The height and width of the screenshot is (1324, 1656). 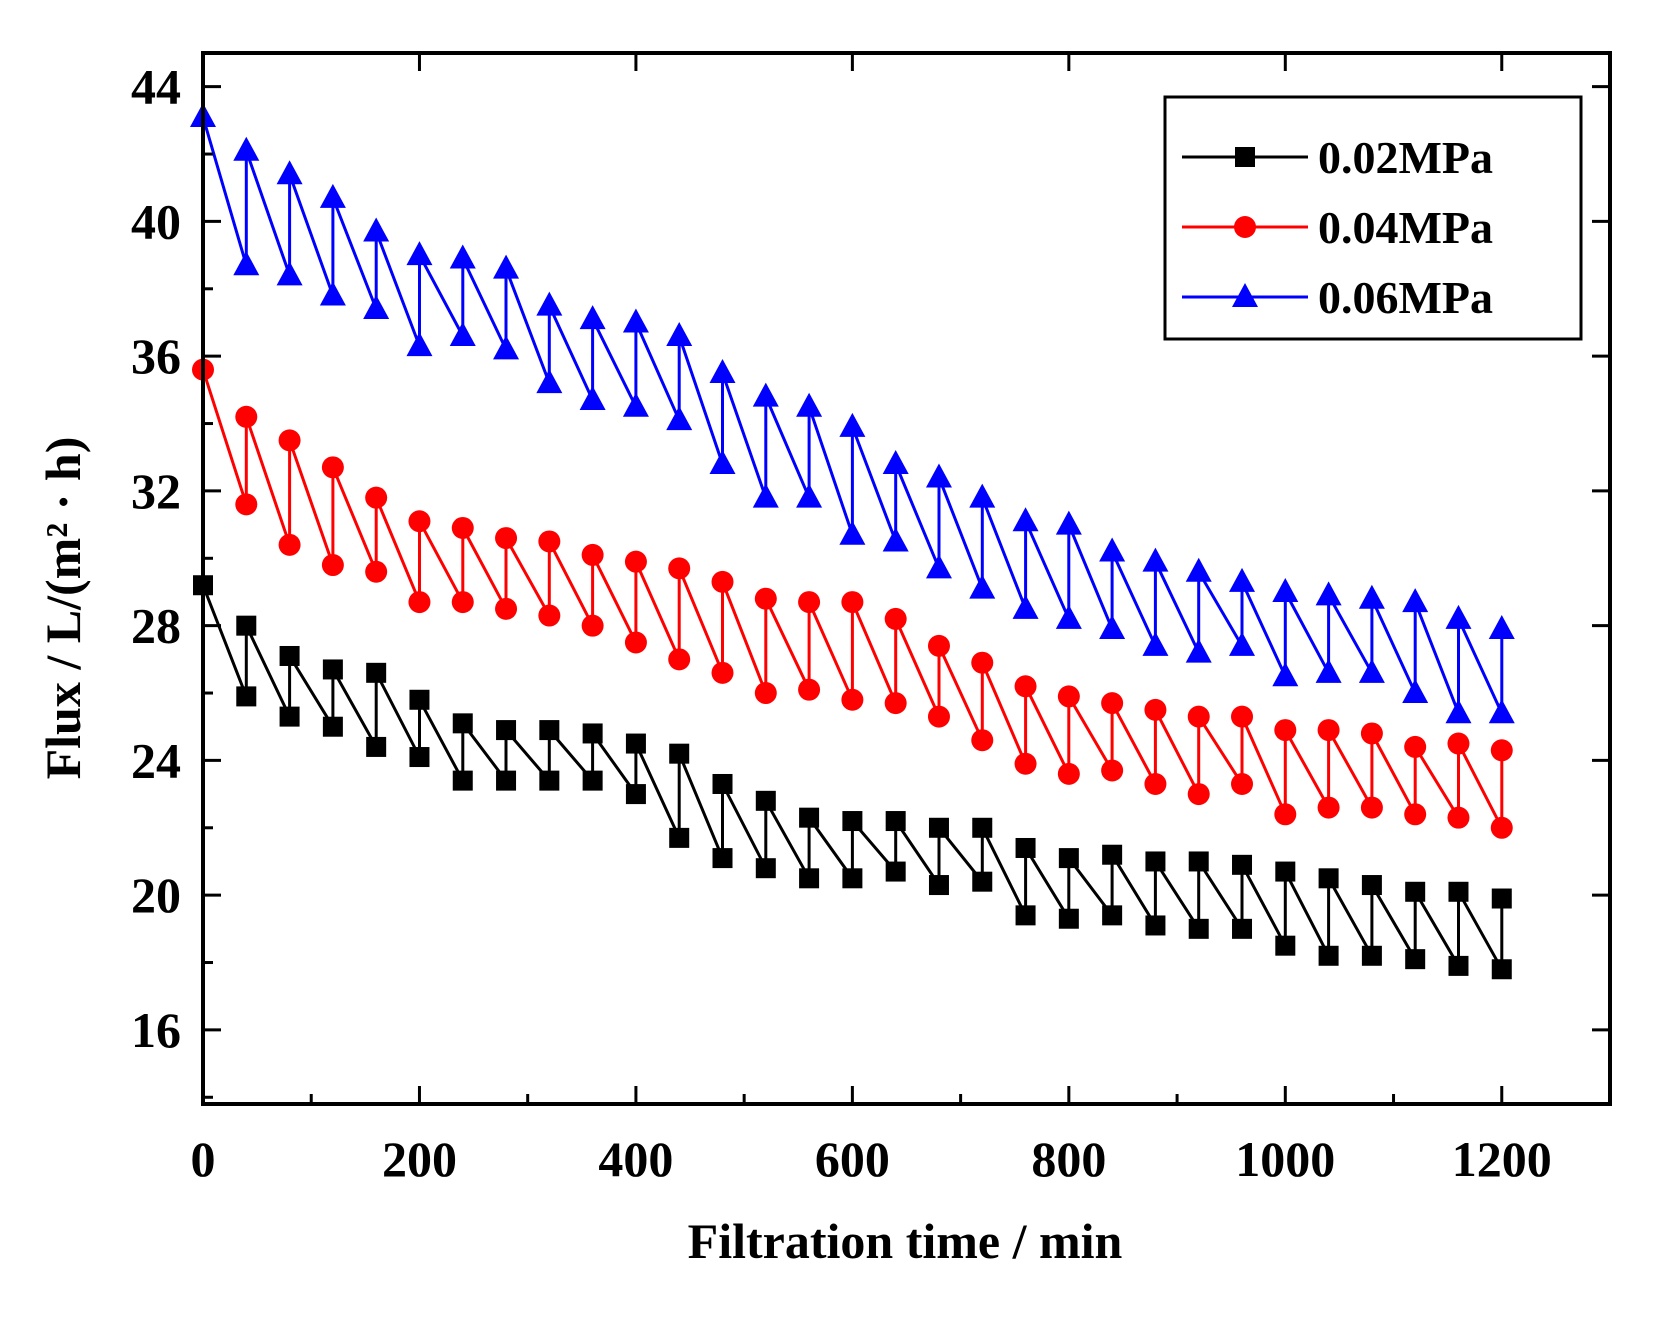 What do you see at coordinates (156, 626) in the screenshot?
I see `y-tick-label: 28` at bounding box center [156, 626].